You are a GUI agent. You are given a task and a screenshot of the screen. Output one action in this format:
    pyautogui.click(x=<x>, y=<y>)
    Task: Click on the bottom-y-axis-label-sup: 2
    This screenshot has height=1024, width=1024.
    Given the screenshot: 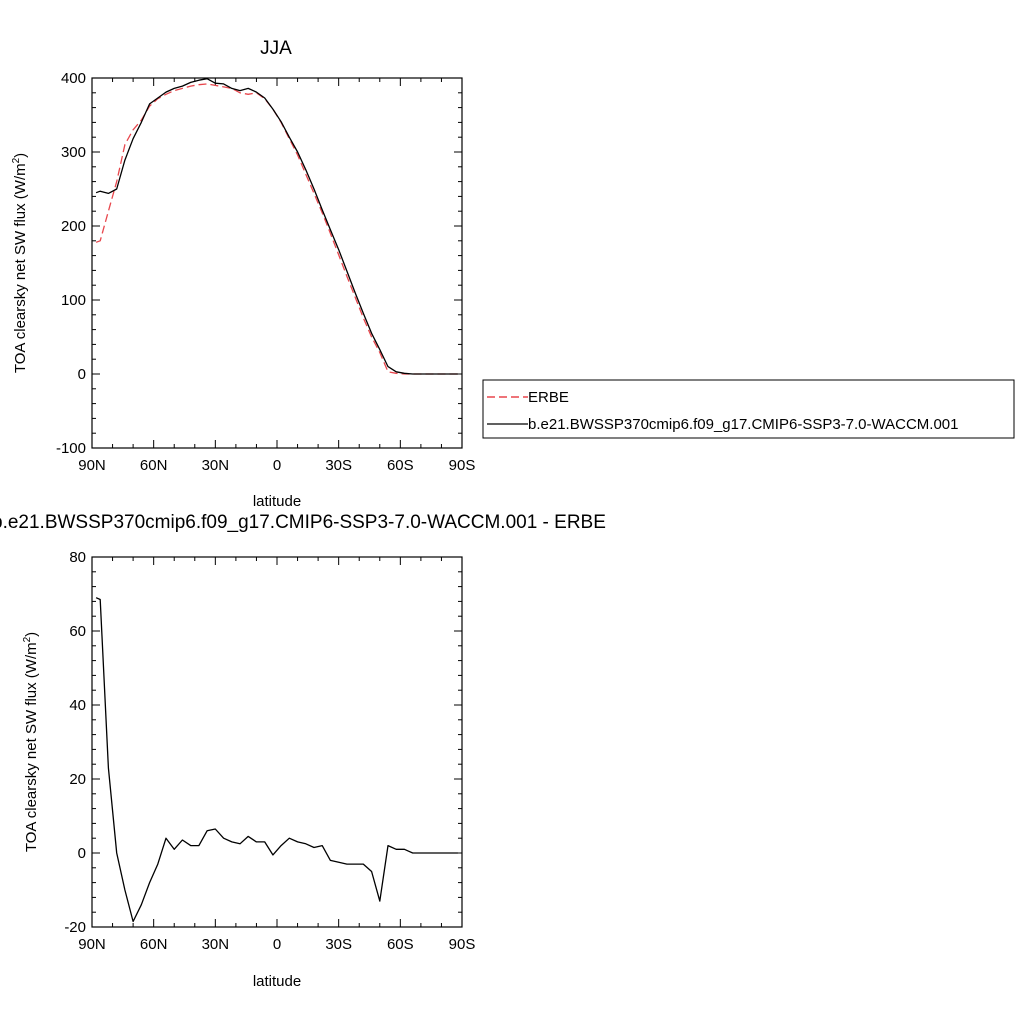 What is the action you would take?
    pyautogui.click(x=27, y=639)
    